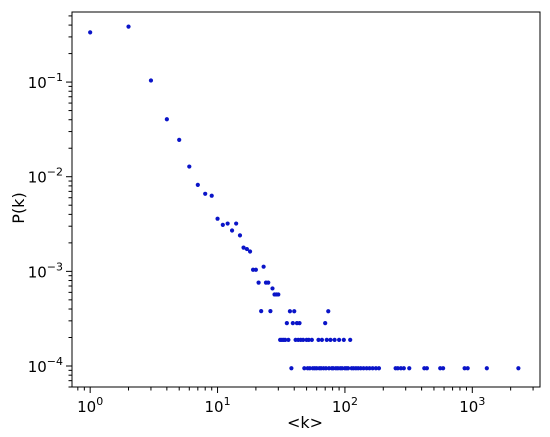 The image size is (550, 437). Describe the element at coordinates (45, 270) in the screenshot. I see `y-tick-label: 10⁻³` at that location.